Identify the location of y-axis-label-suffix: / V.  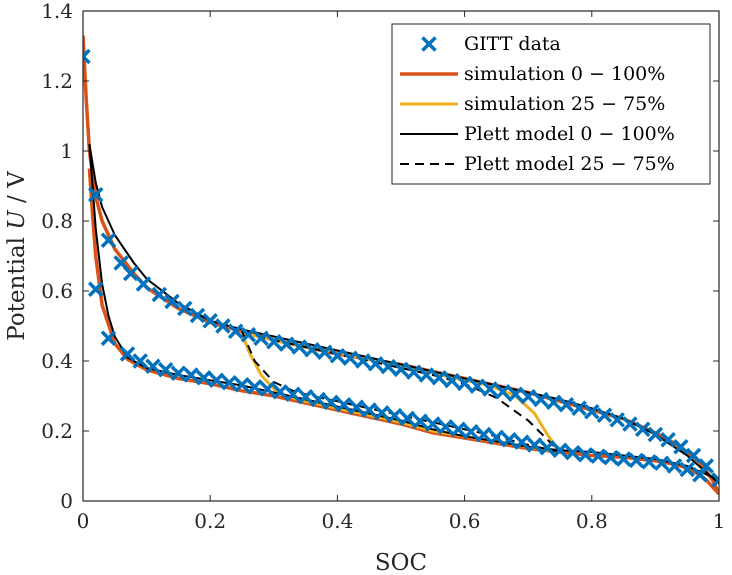
(17, 190).